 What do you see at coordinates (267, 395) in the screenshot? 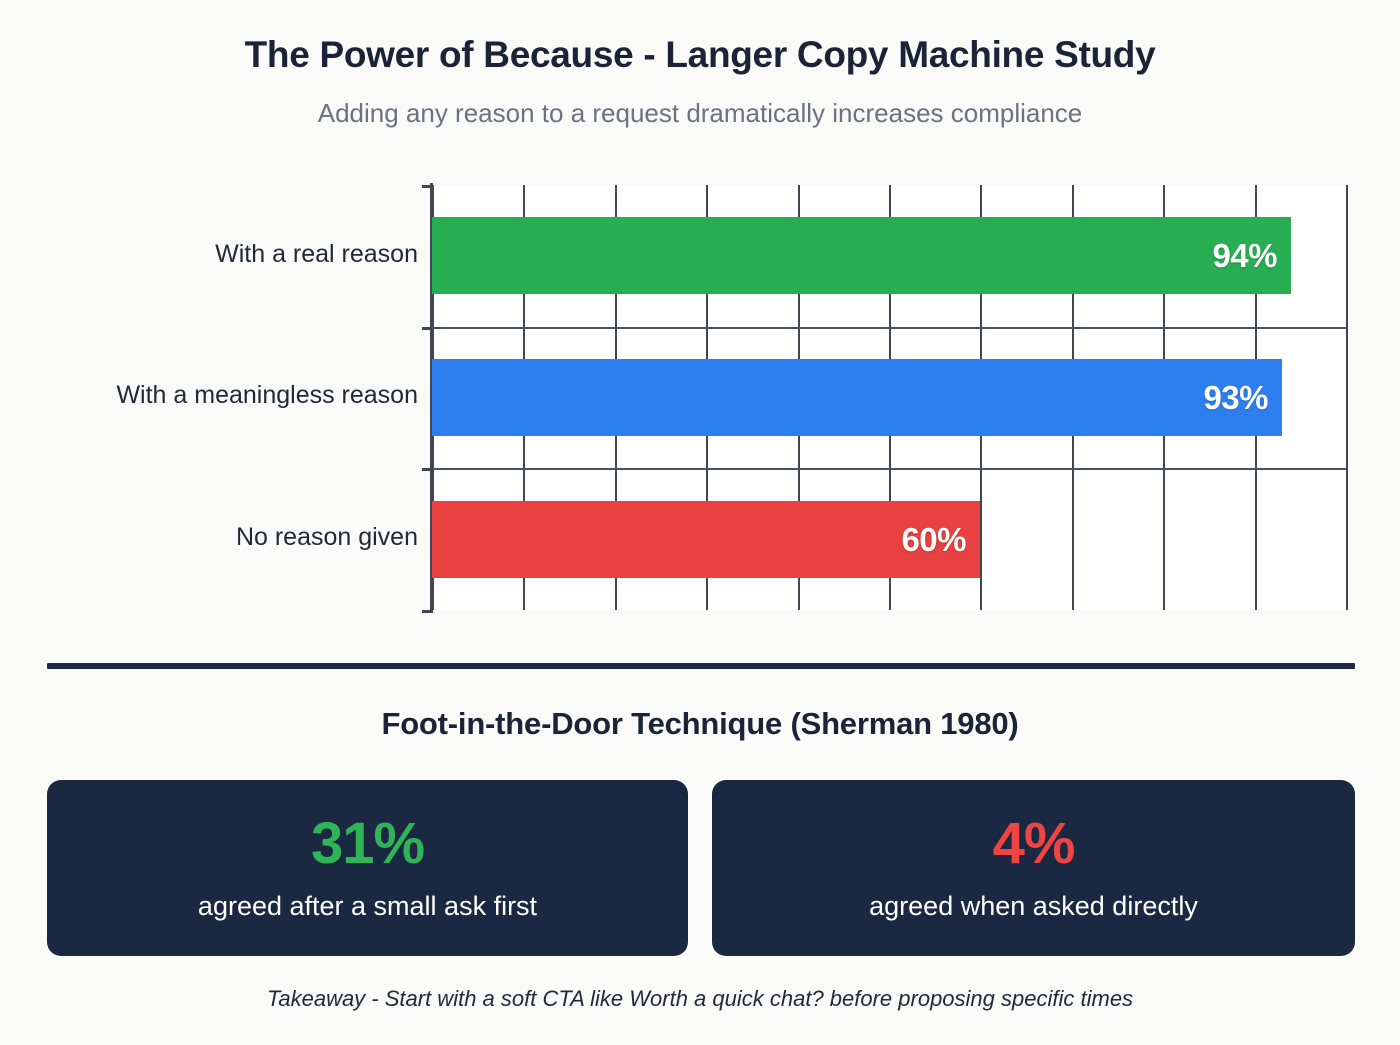
I see `category-label: With a meaningless reason` at bounding box center [267, 395].